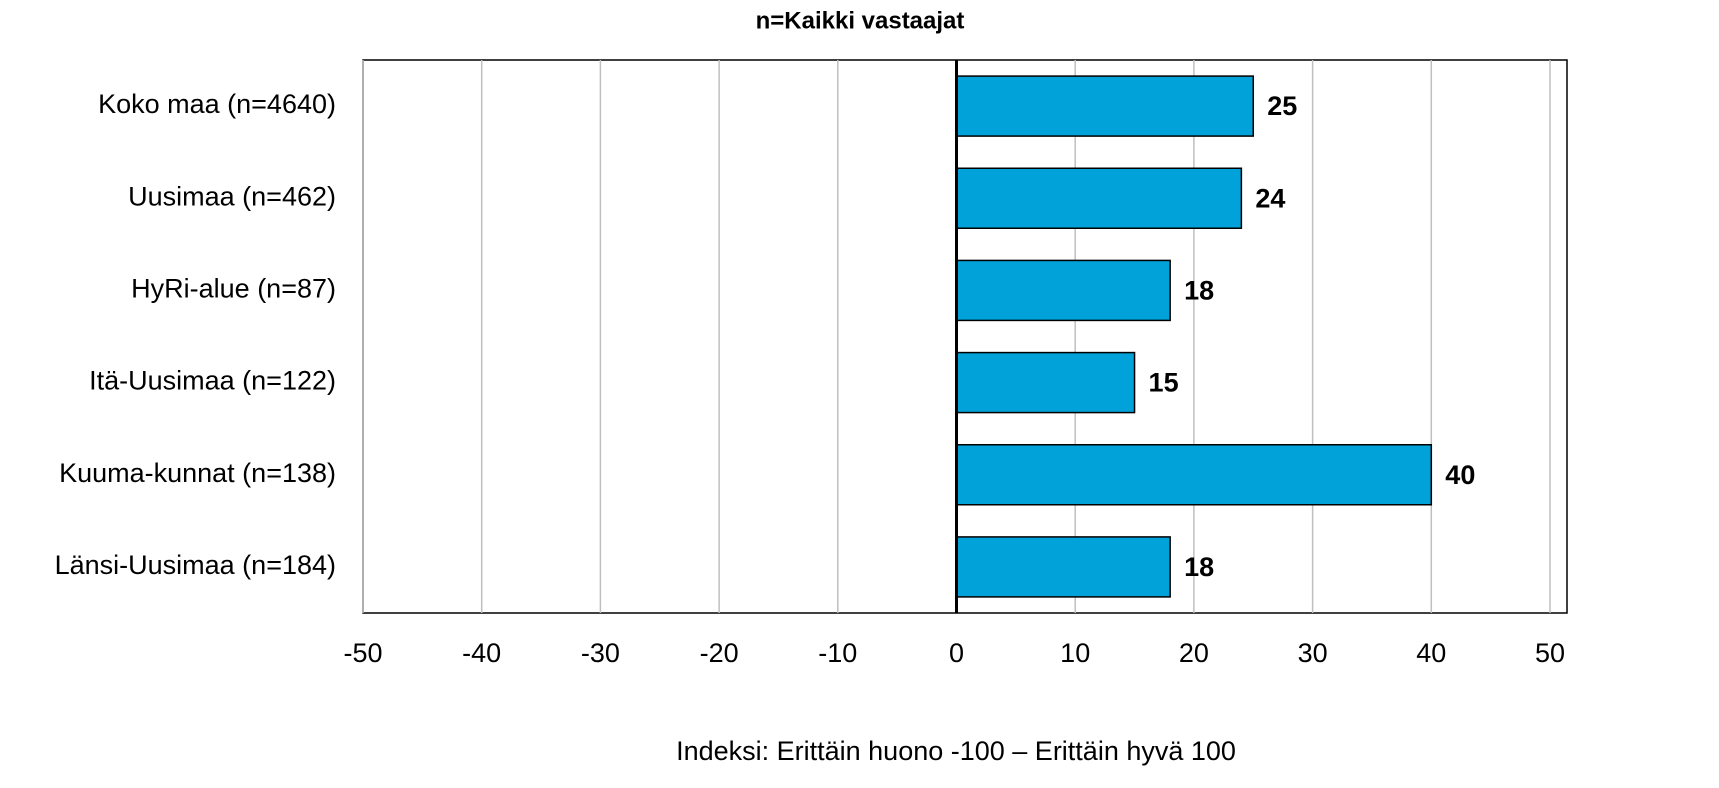 The width and height of the screenshot is (1719, 788). Describe the element at coordinates (860, 20) in the screenshot. I see `chart-title: n=Kaikki vastaajat` at that location.